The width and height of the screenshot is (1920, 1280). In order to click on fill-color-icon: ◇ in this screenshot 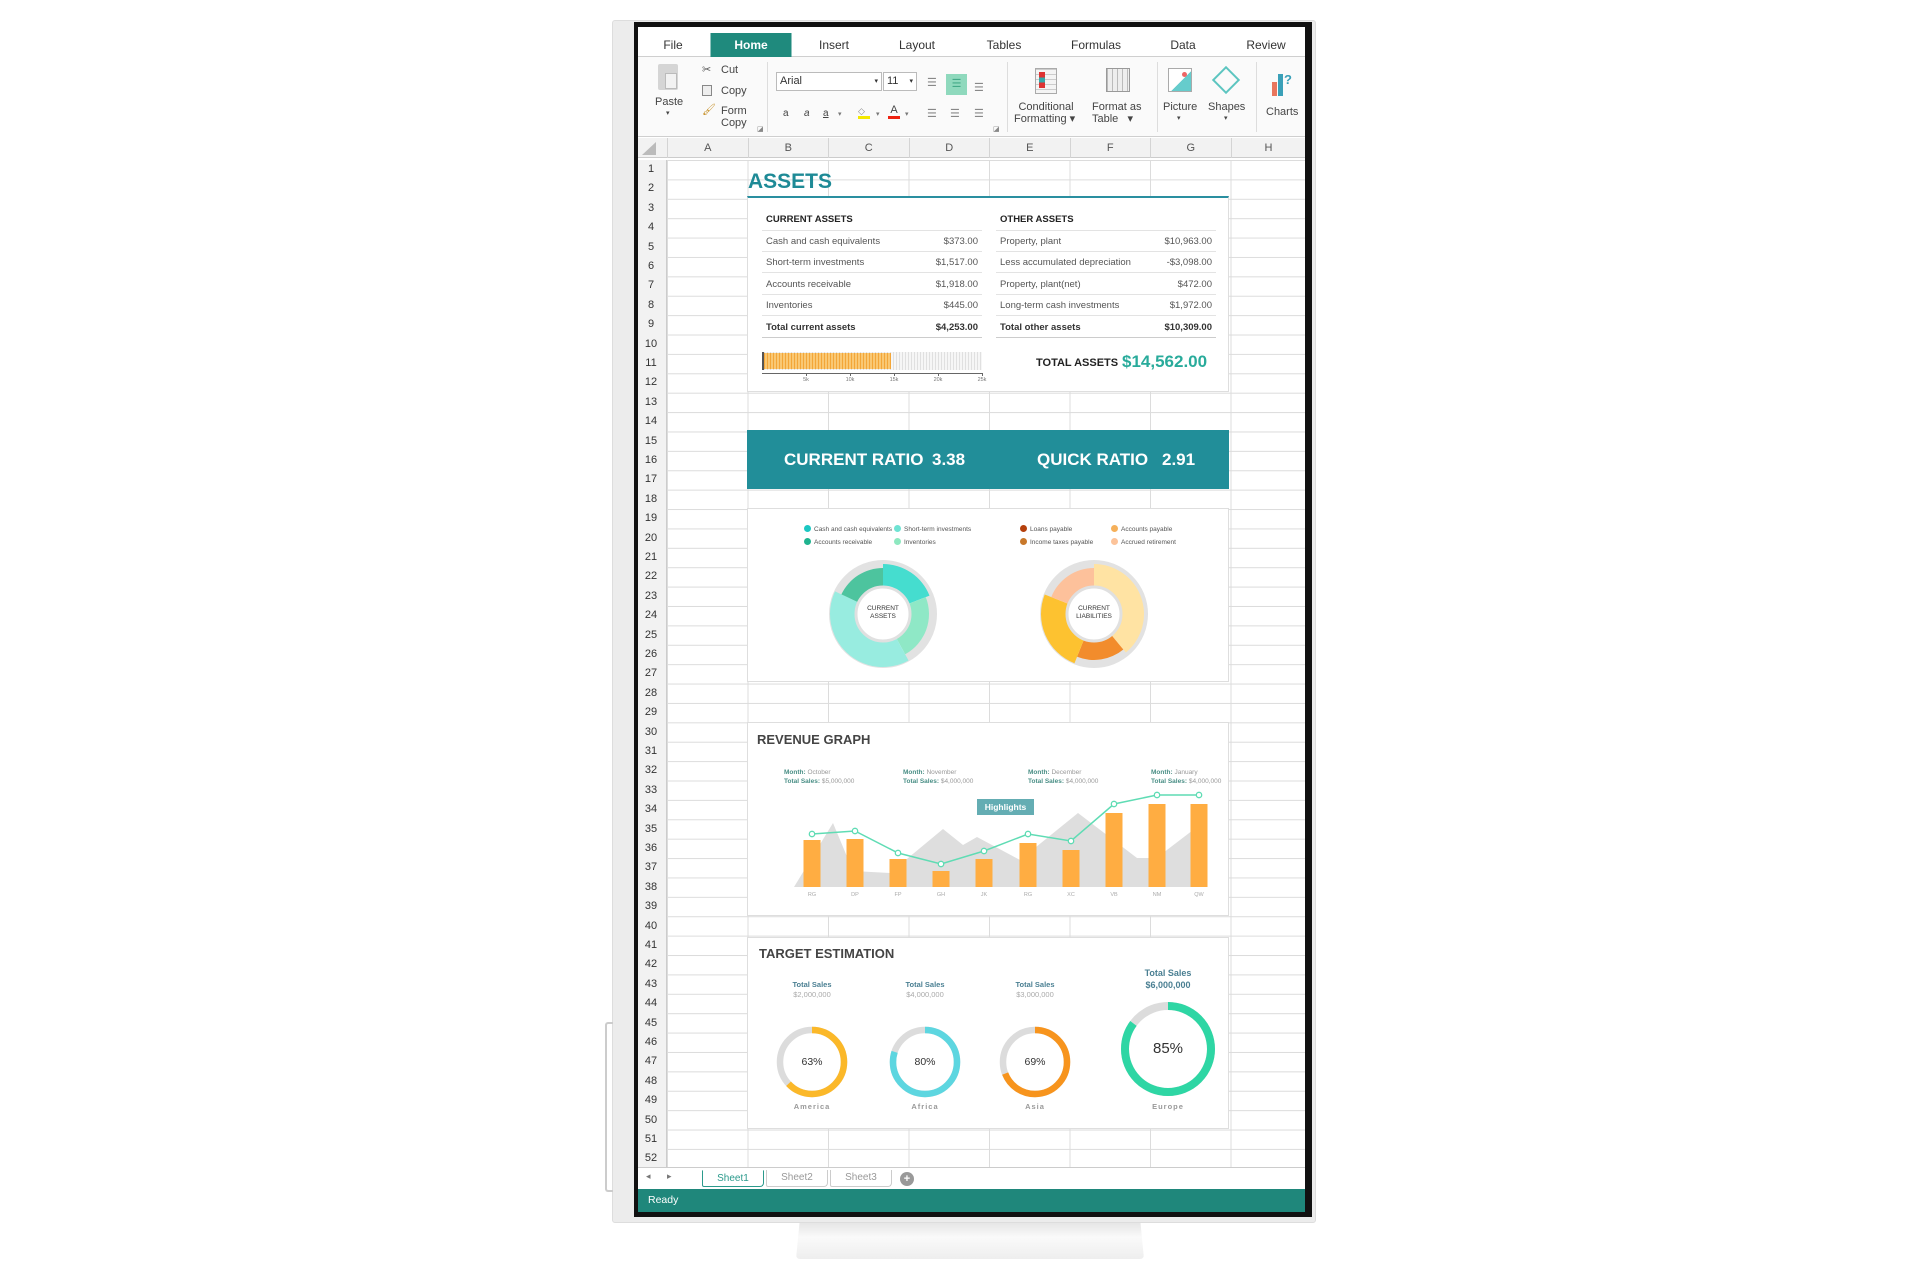, I will do `click(864, 112)`.